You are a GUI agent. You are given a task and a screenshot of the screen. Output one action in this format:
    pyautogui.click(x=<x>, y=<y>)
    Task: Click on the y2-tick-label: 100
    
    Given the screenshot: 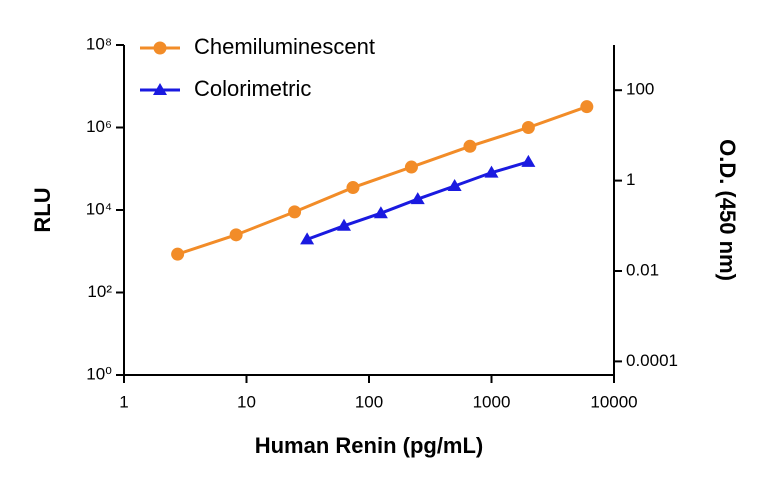 What is the action you would take?
    pyautogui.click(x=640, y=89)
    